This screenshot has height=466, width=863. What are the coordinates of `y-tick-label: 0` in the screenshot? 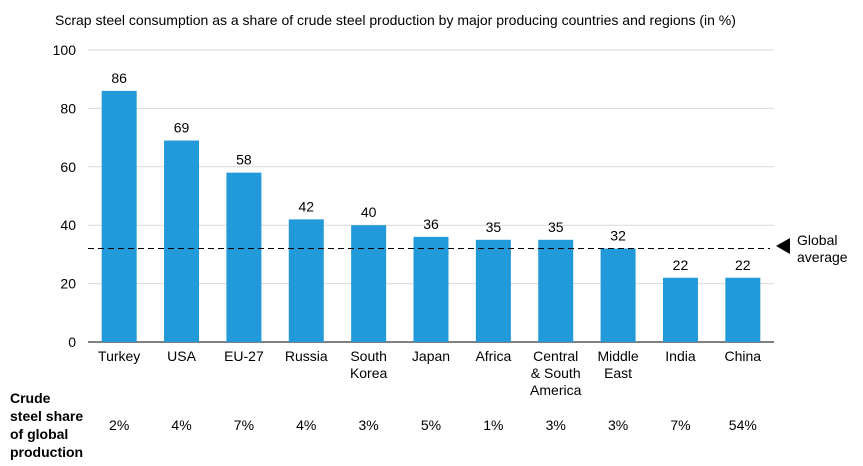 It's located at (72, 342).